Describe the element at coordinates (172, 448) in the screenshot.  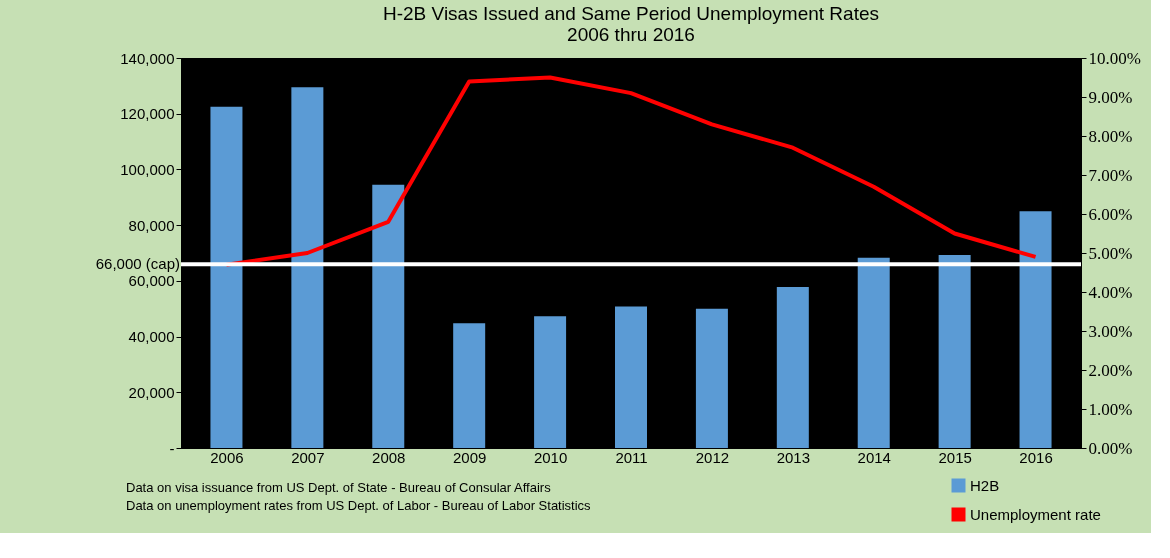
I see `y-tick-label: -` at that location.